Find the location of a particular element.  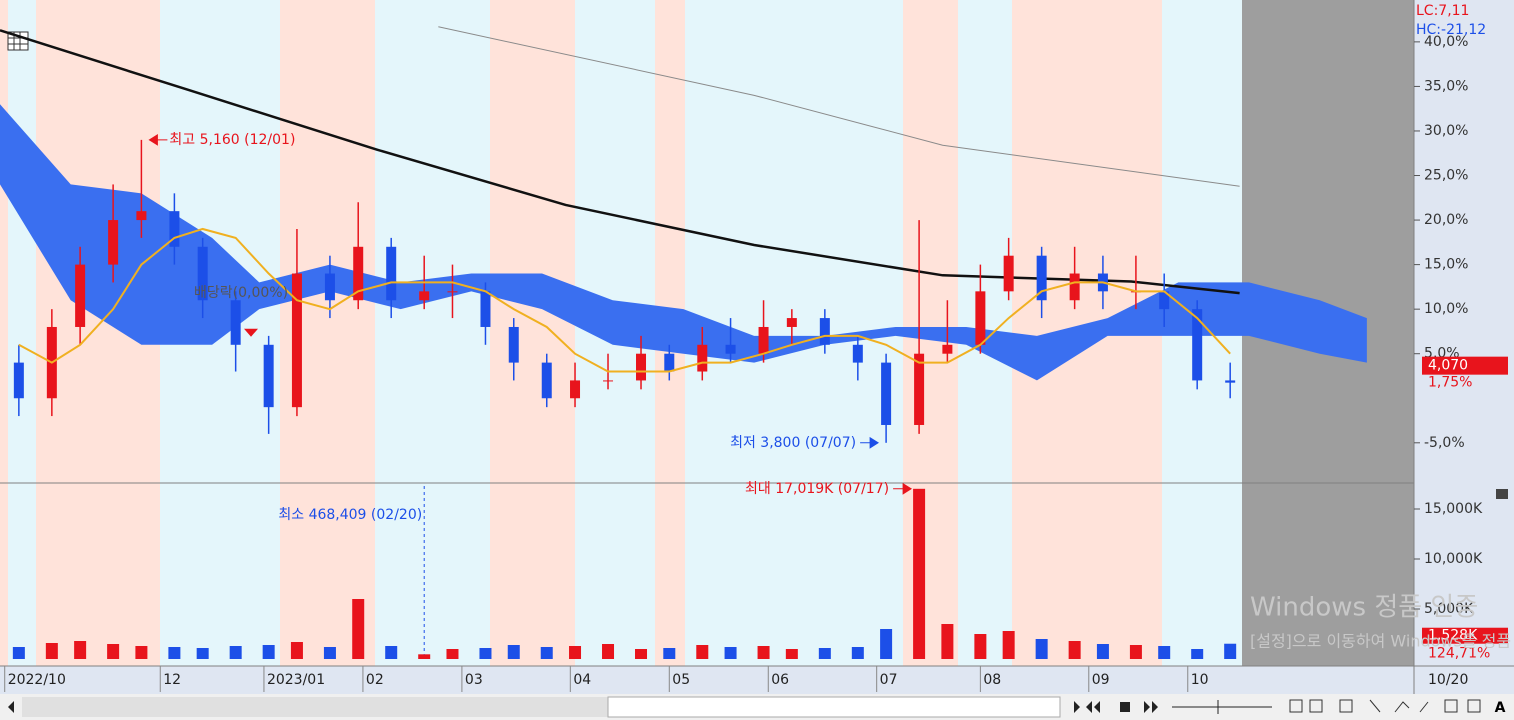

annotation-arrow is located at coordinates (903, 488).